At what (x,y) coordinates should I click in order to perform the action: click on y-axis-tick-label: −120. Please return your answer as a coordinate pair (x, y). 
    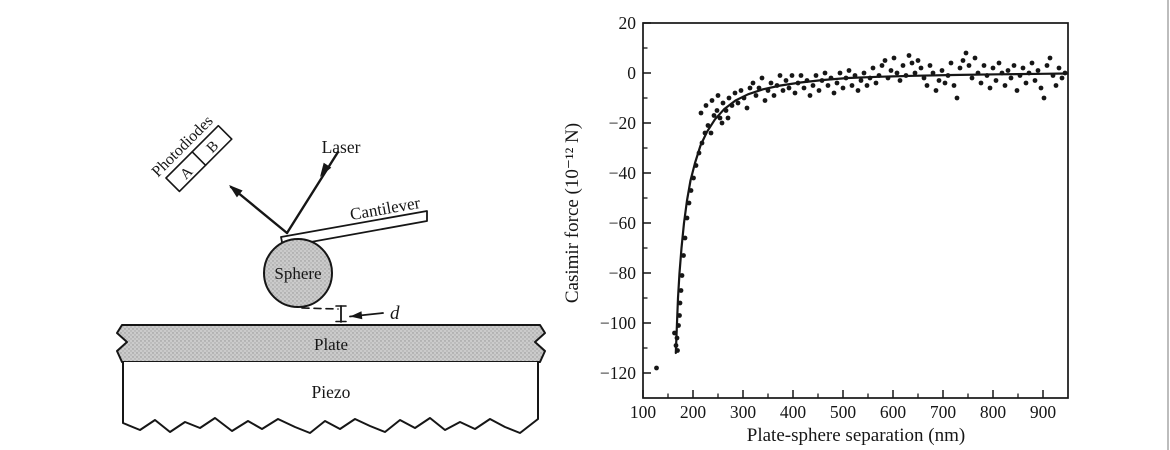
    Looking at the image, I should click on (618, 373).